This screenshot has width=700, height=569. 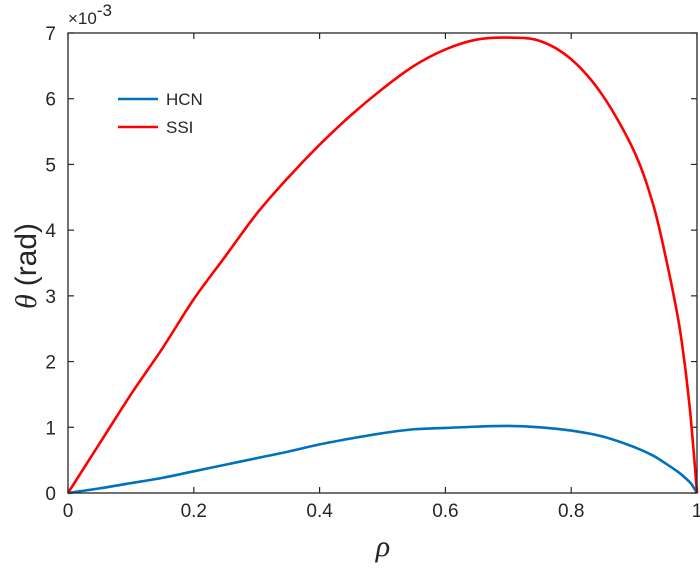 What do you see at coordinates (50, 165) in the screenshot?
I see `y-tick-label: 5` at bounding box center [50, 165].